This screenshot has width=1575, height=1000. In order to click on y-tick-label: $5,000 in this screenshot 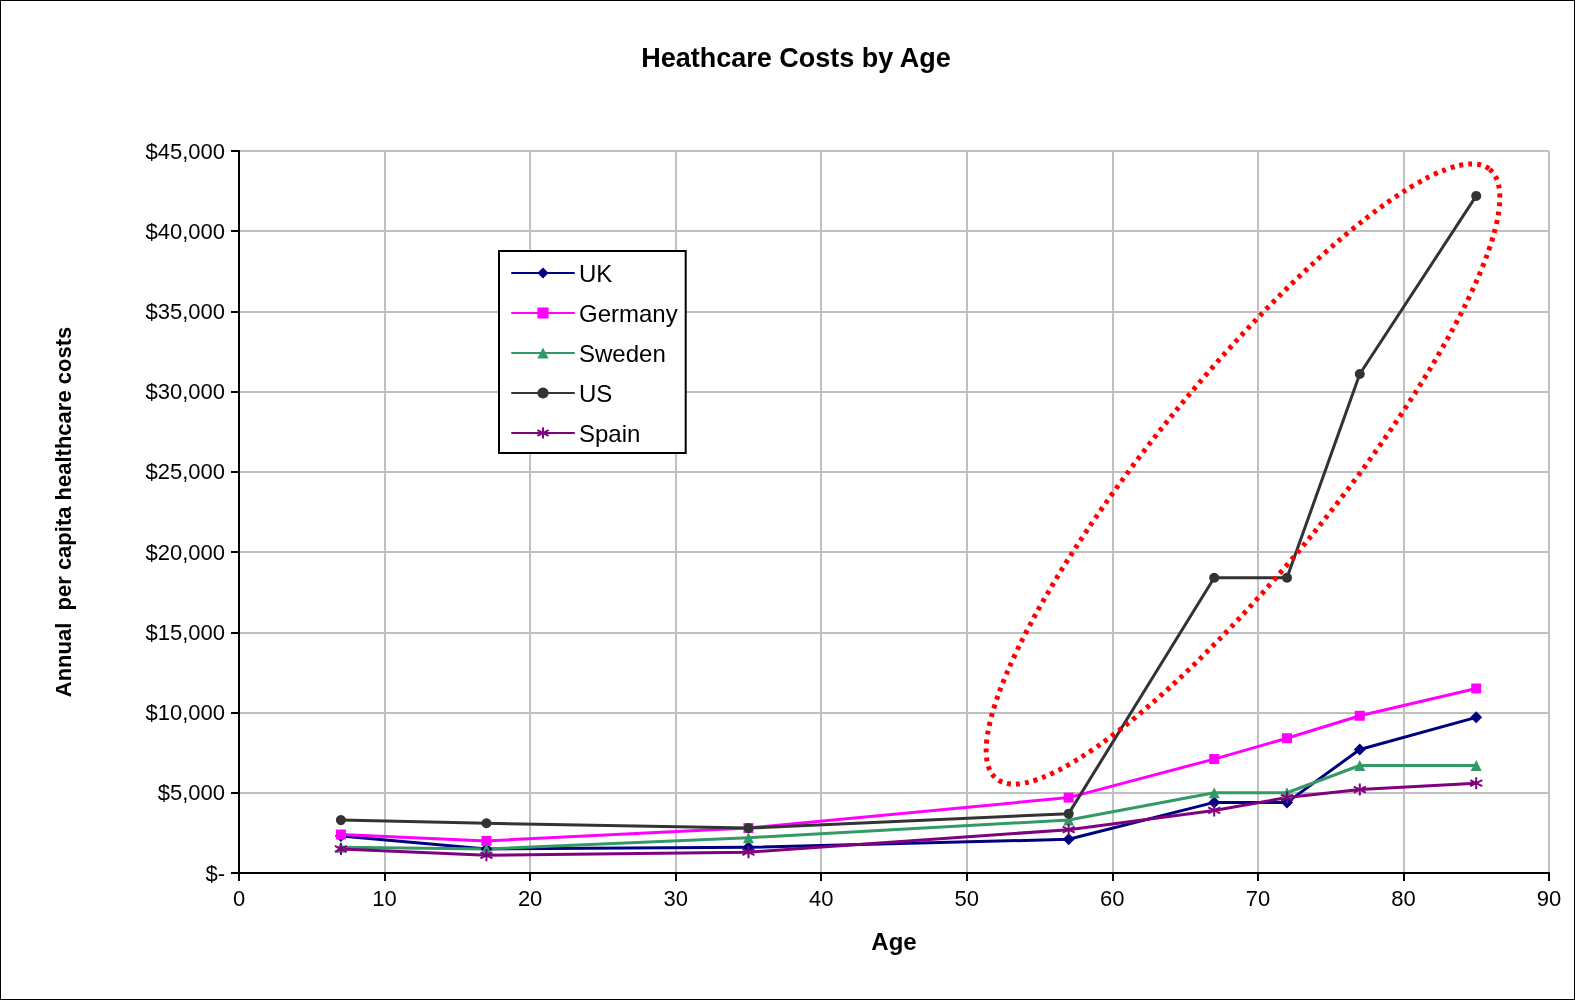, I will do `click(191, 793)`.